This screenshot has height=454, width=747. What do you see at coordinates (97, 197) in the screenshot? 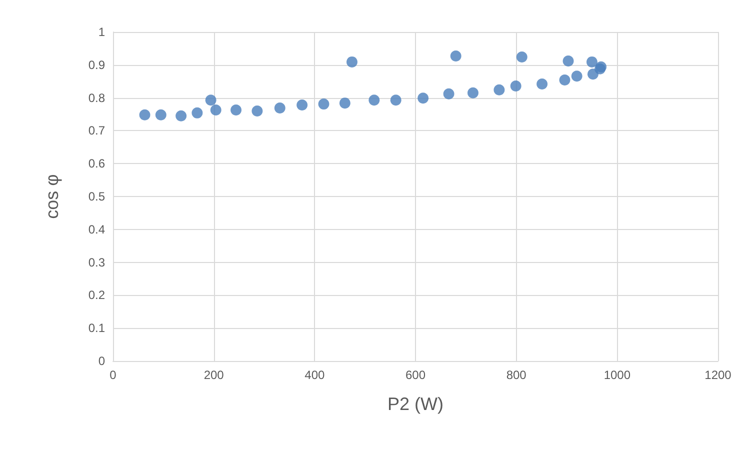
I see `y-tick-label: 0.5` at bounding box center [97, 197].